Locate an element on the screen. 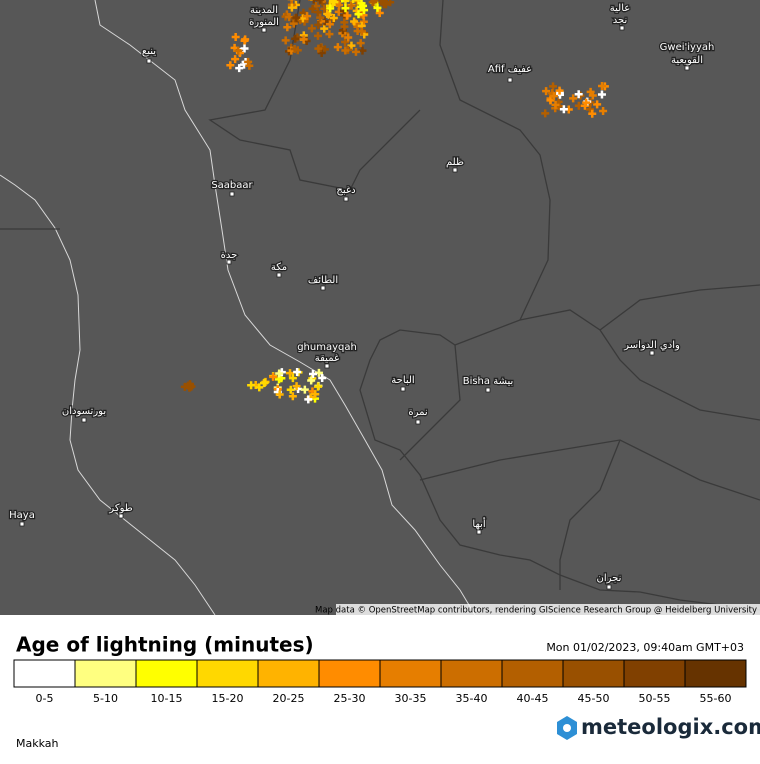 Image resolution: width=760 pixels, height=764 pixels. legend-label: 25-30 is located at coordinates (350, 698).